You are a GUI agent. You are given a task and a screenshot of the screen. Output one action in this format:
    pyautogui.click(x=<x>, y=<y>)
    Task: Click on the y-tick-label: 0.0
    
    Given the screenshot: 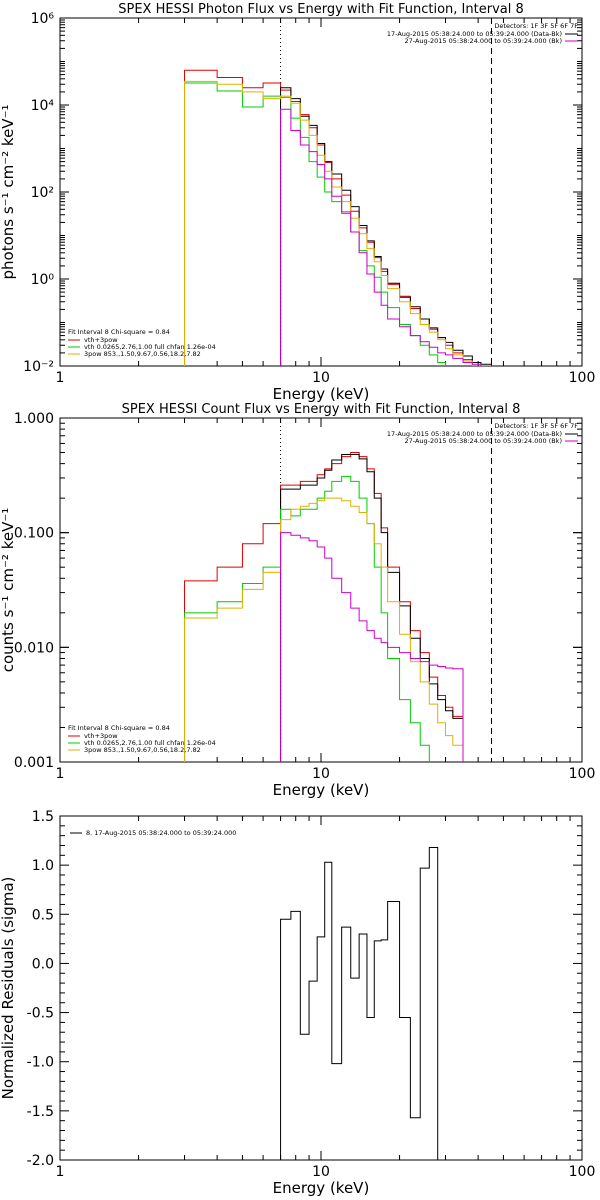 What is the action you would take?
    pyautogui.click(x=43, y=964)
    